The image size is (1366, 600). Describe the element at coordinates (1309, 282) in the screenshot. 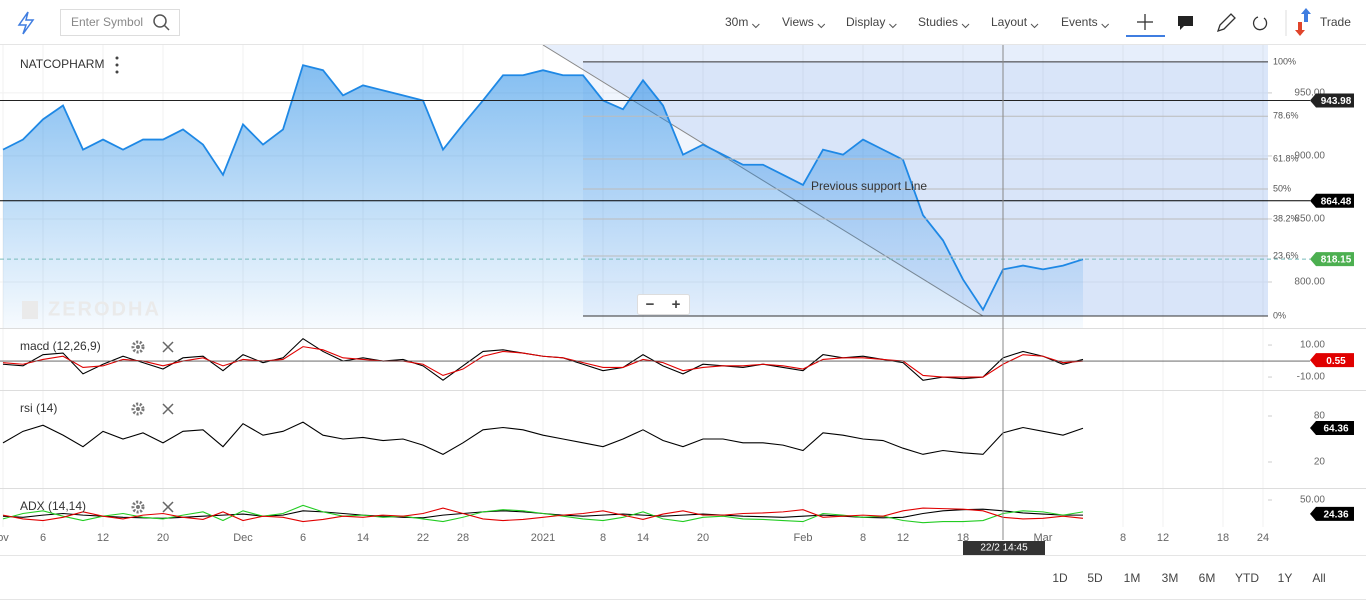

I see `y-tick-label: 800.00` at that location.